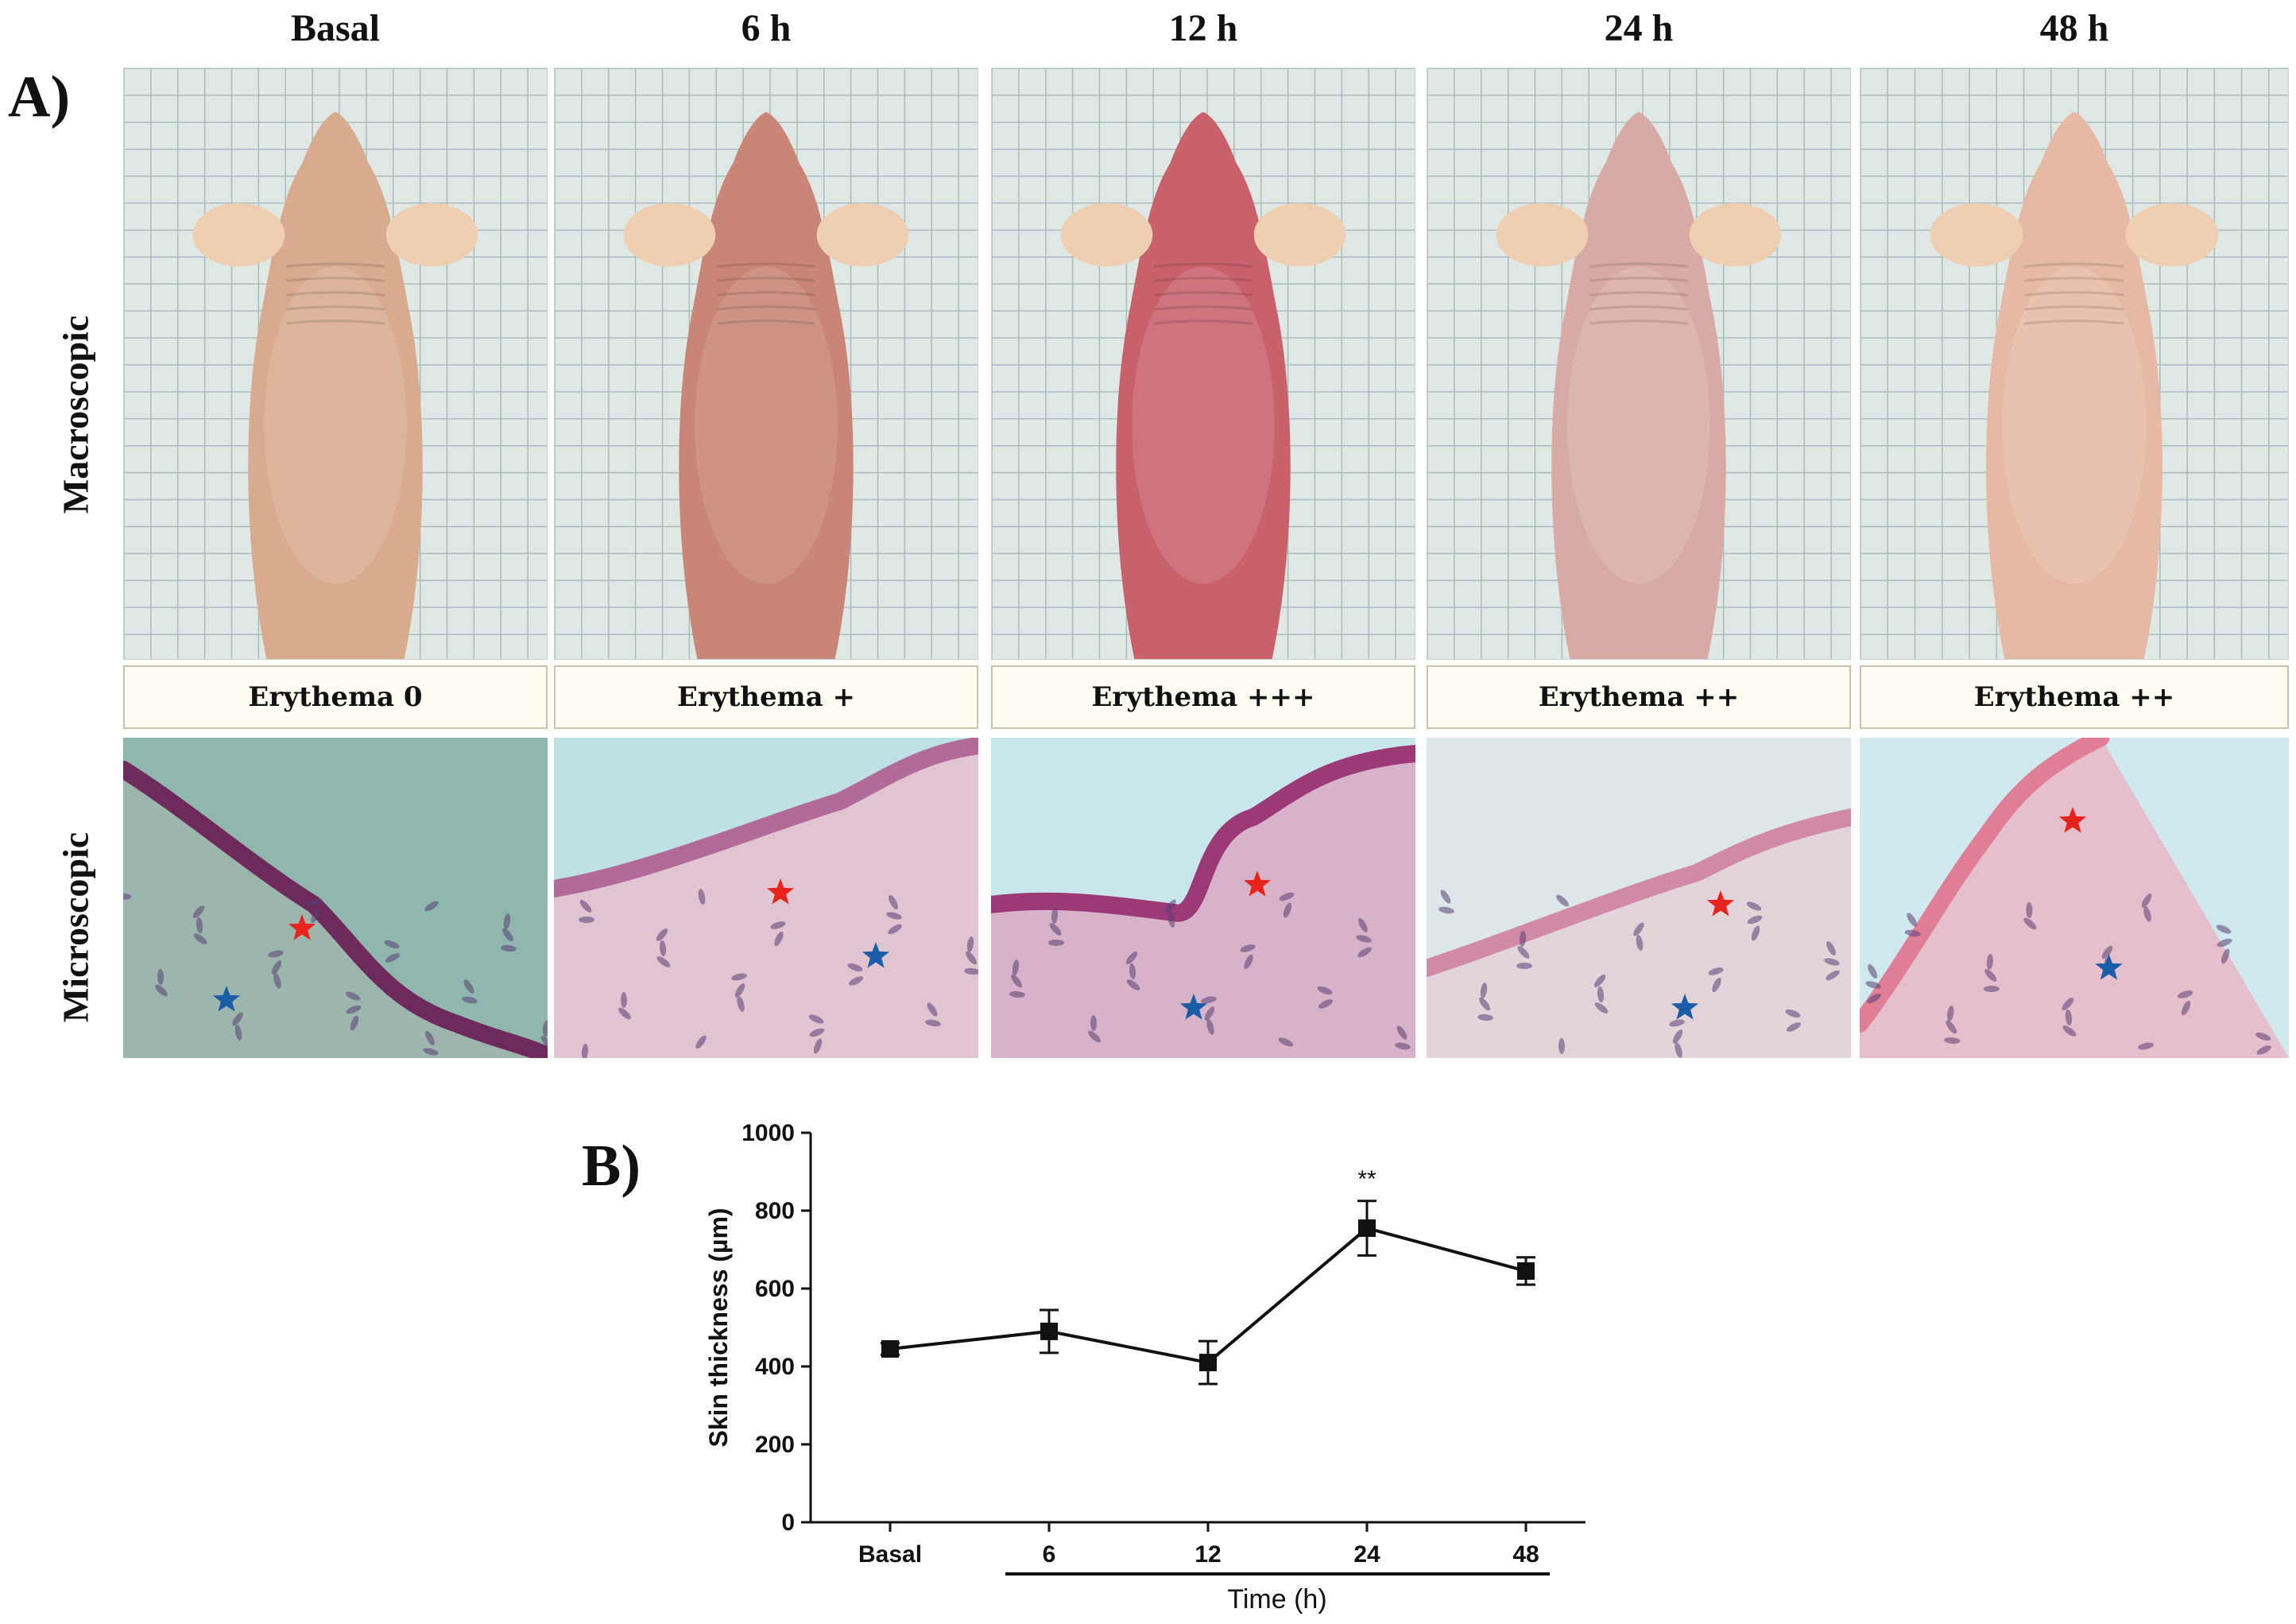 This screenshot has width=2296, height=1624. Describe the element at coordinates (1639, 28) in the screenshot. I see `column-header-24h: 24 h` at that location.